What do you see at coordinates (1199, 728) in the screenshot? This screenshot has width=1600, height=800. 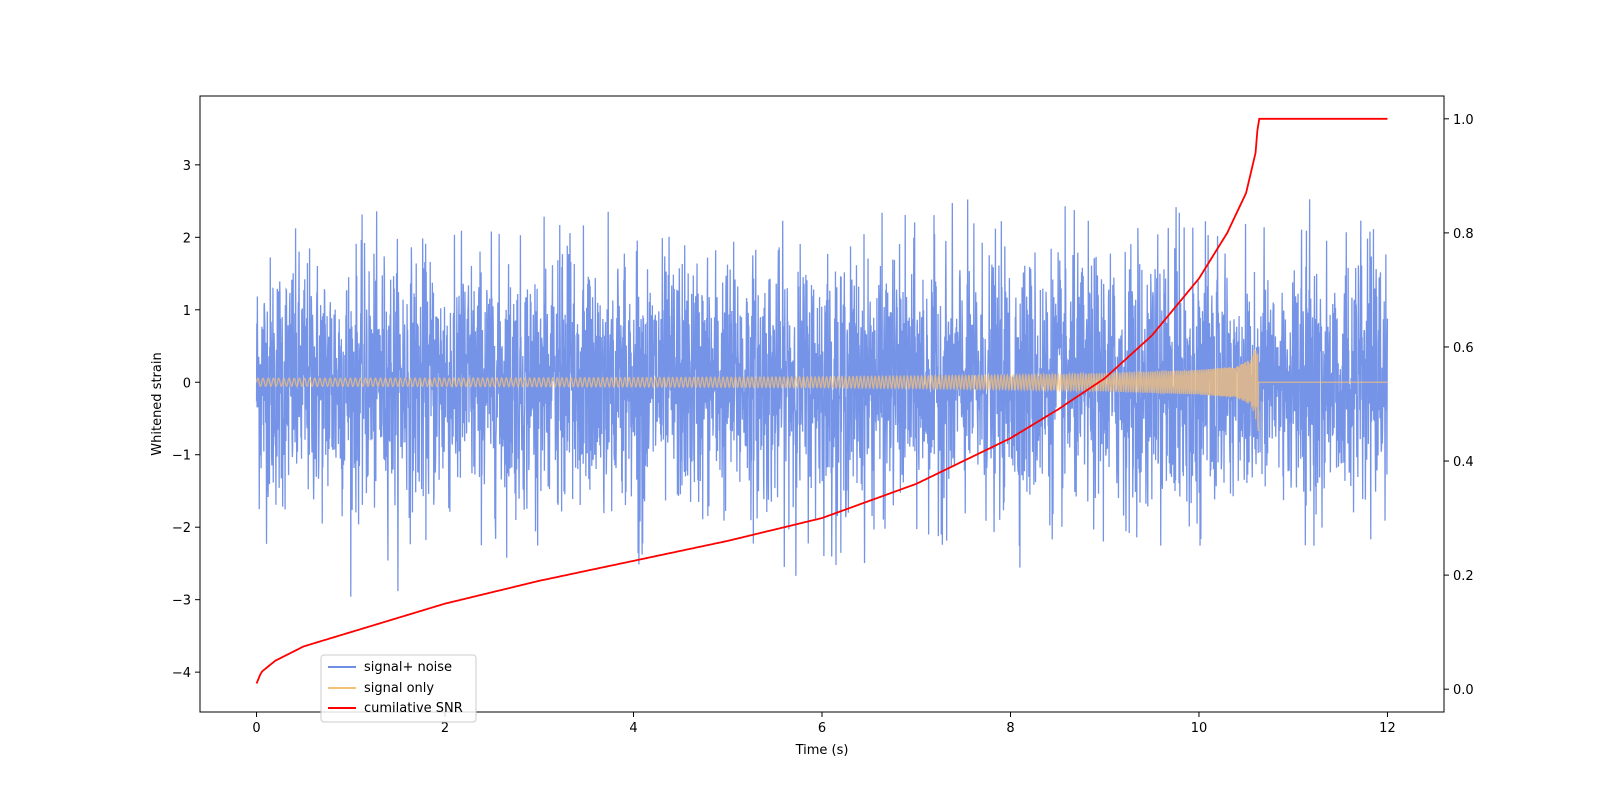 I see `x-tick-label: 10` at bounding box center [1199, 728].